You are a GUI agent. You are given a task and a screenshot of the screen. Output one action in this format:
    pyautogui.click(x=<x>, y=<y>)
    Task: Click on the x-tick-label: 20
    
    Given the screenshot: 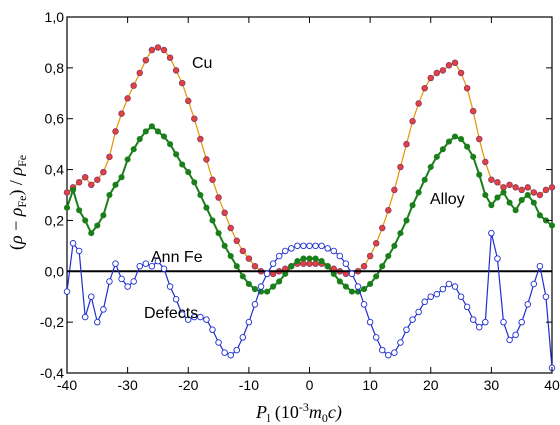 What is the action you would take?
    pyautogui.click(x=431, y=385)
    